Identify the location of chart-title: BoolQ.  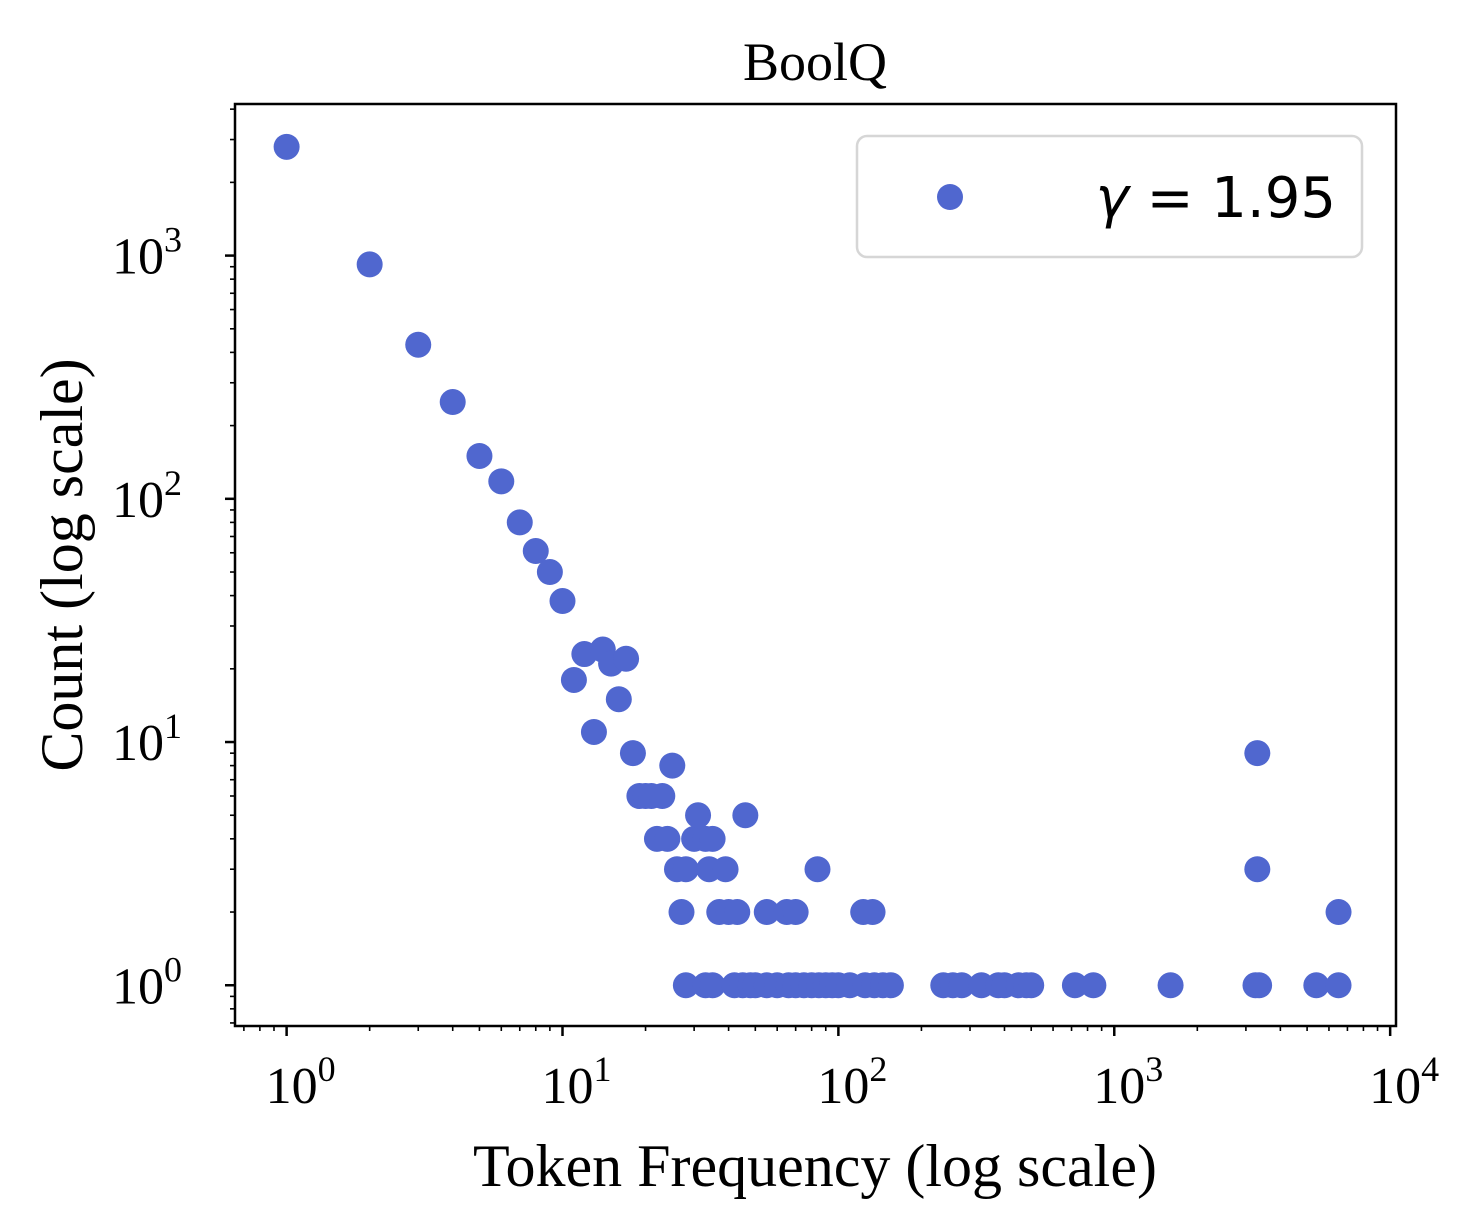
(815, 62).